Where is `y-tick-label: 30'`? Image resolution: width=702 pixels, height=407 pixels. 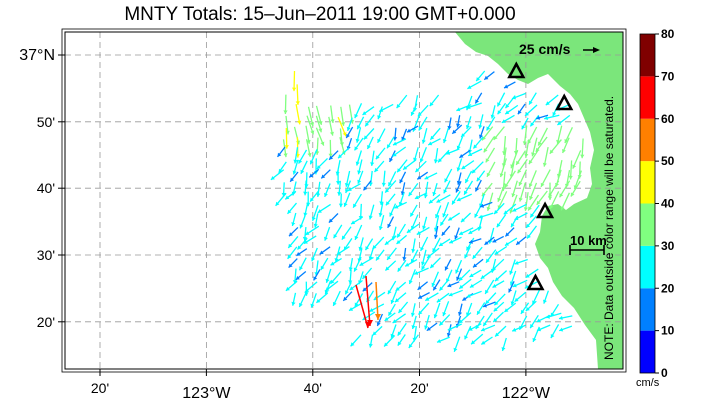 y-tick-label: 30' is located at coordinates (46, 255).